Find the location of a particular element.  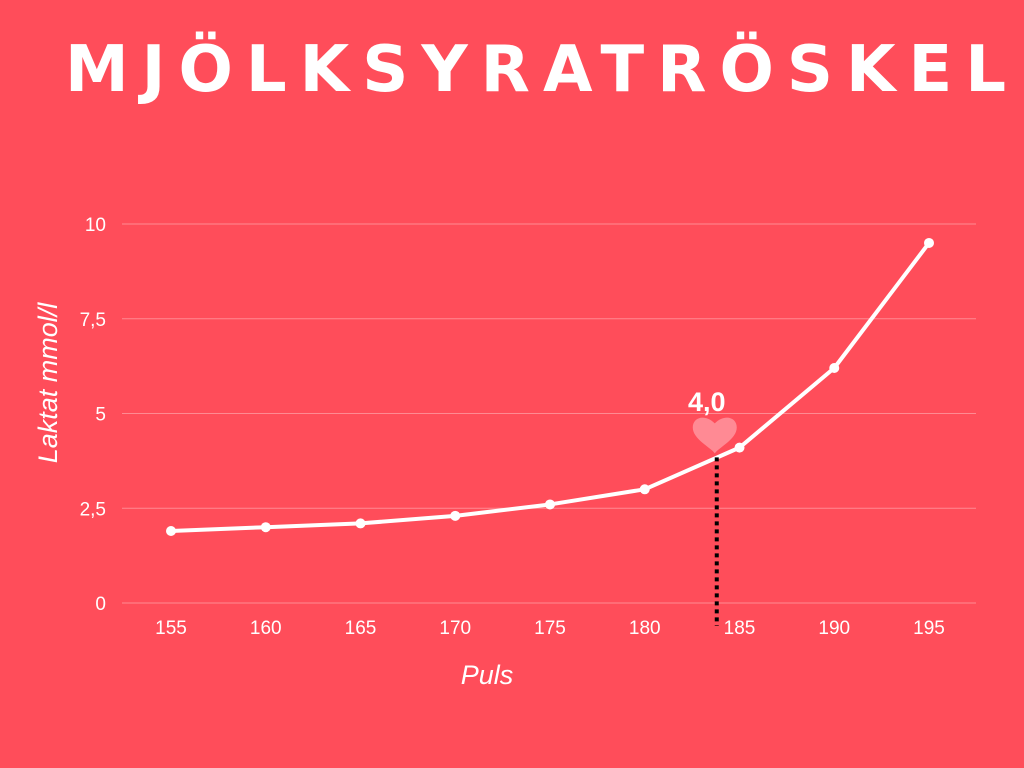

x-tick-label: 165 is located at coordinates (361, 628).